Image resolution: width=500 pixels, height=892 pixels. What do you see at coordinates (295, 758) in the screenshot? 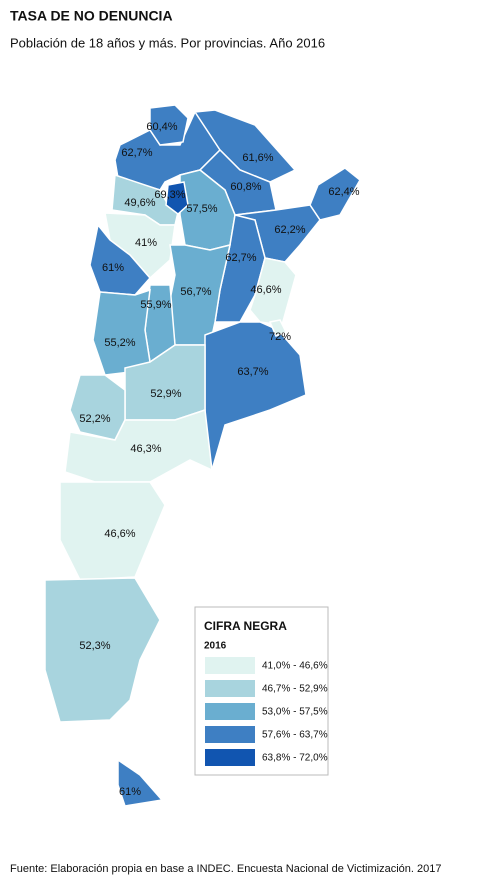
I see `legend-label: 63,8% - 72,0%` at bounding box center [295, 758].